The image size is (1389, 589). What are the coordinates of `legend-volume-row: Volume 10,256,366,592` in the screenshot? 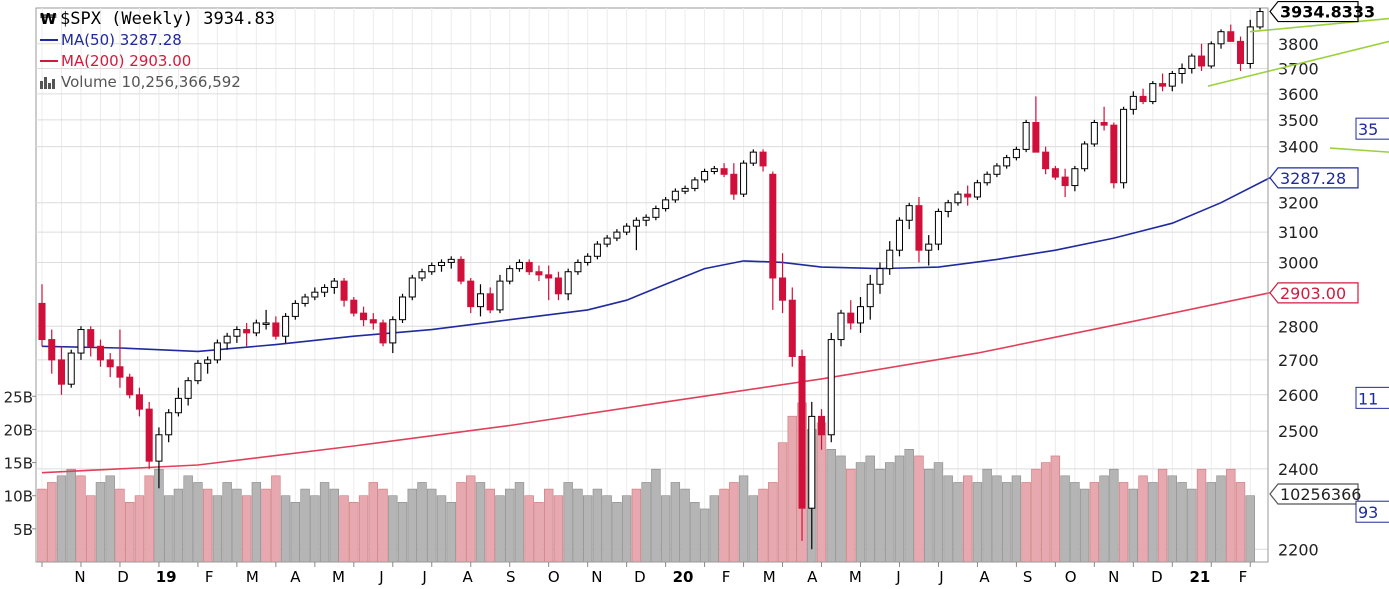 It's located at (157, 81).